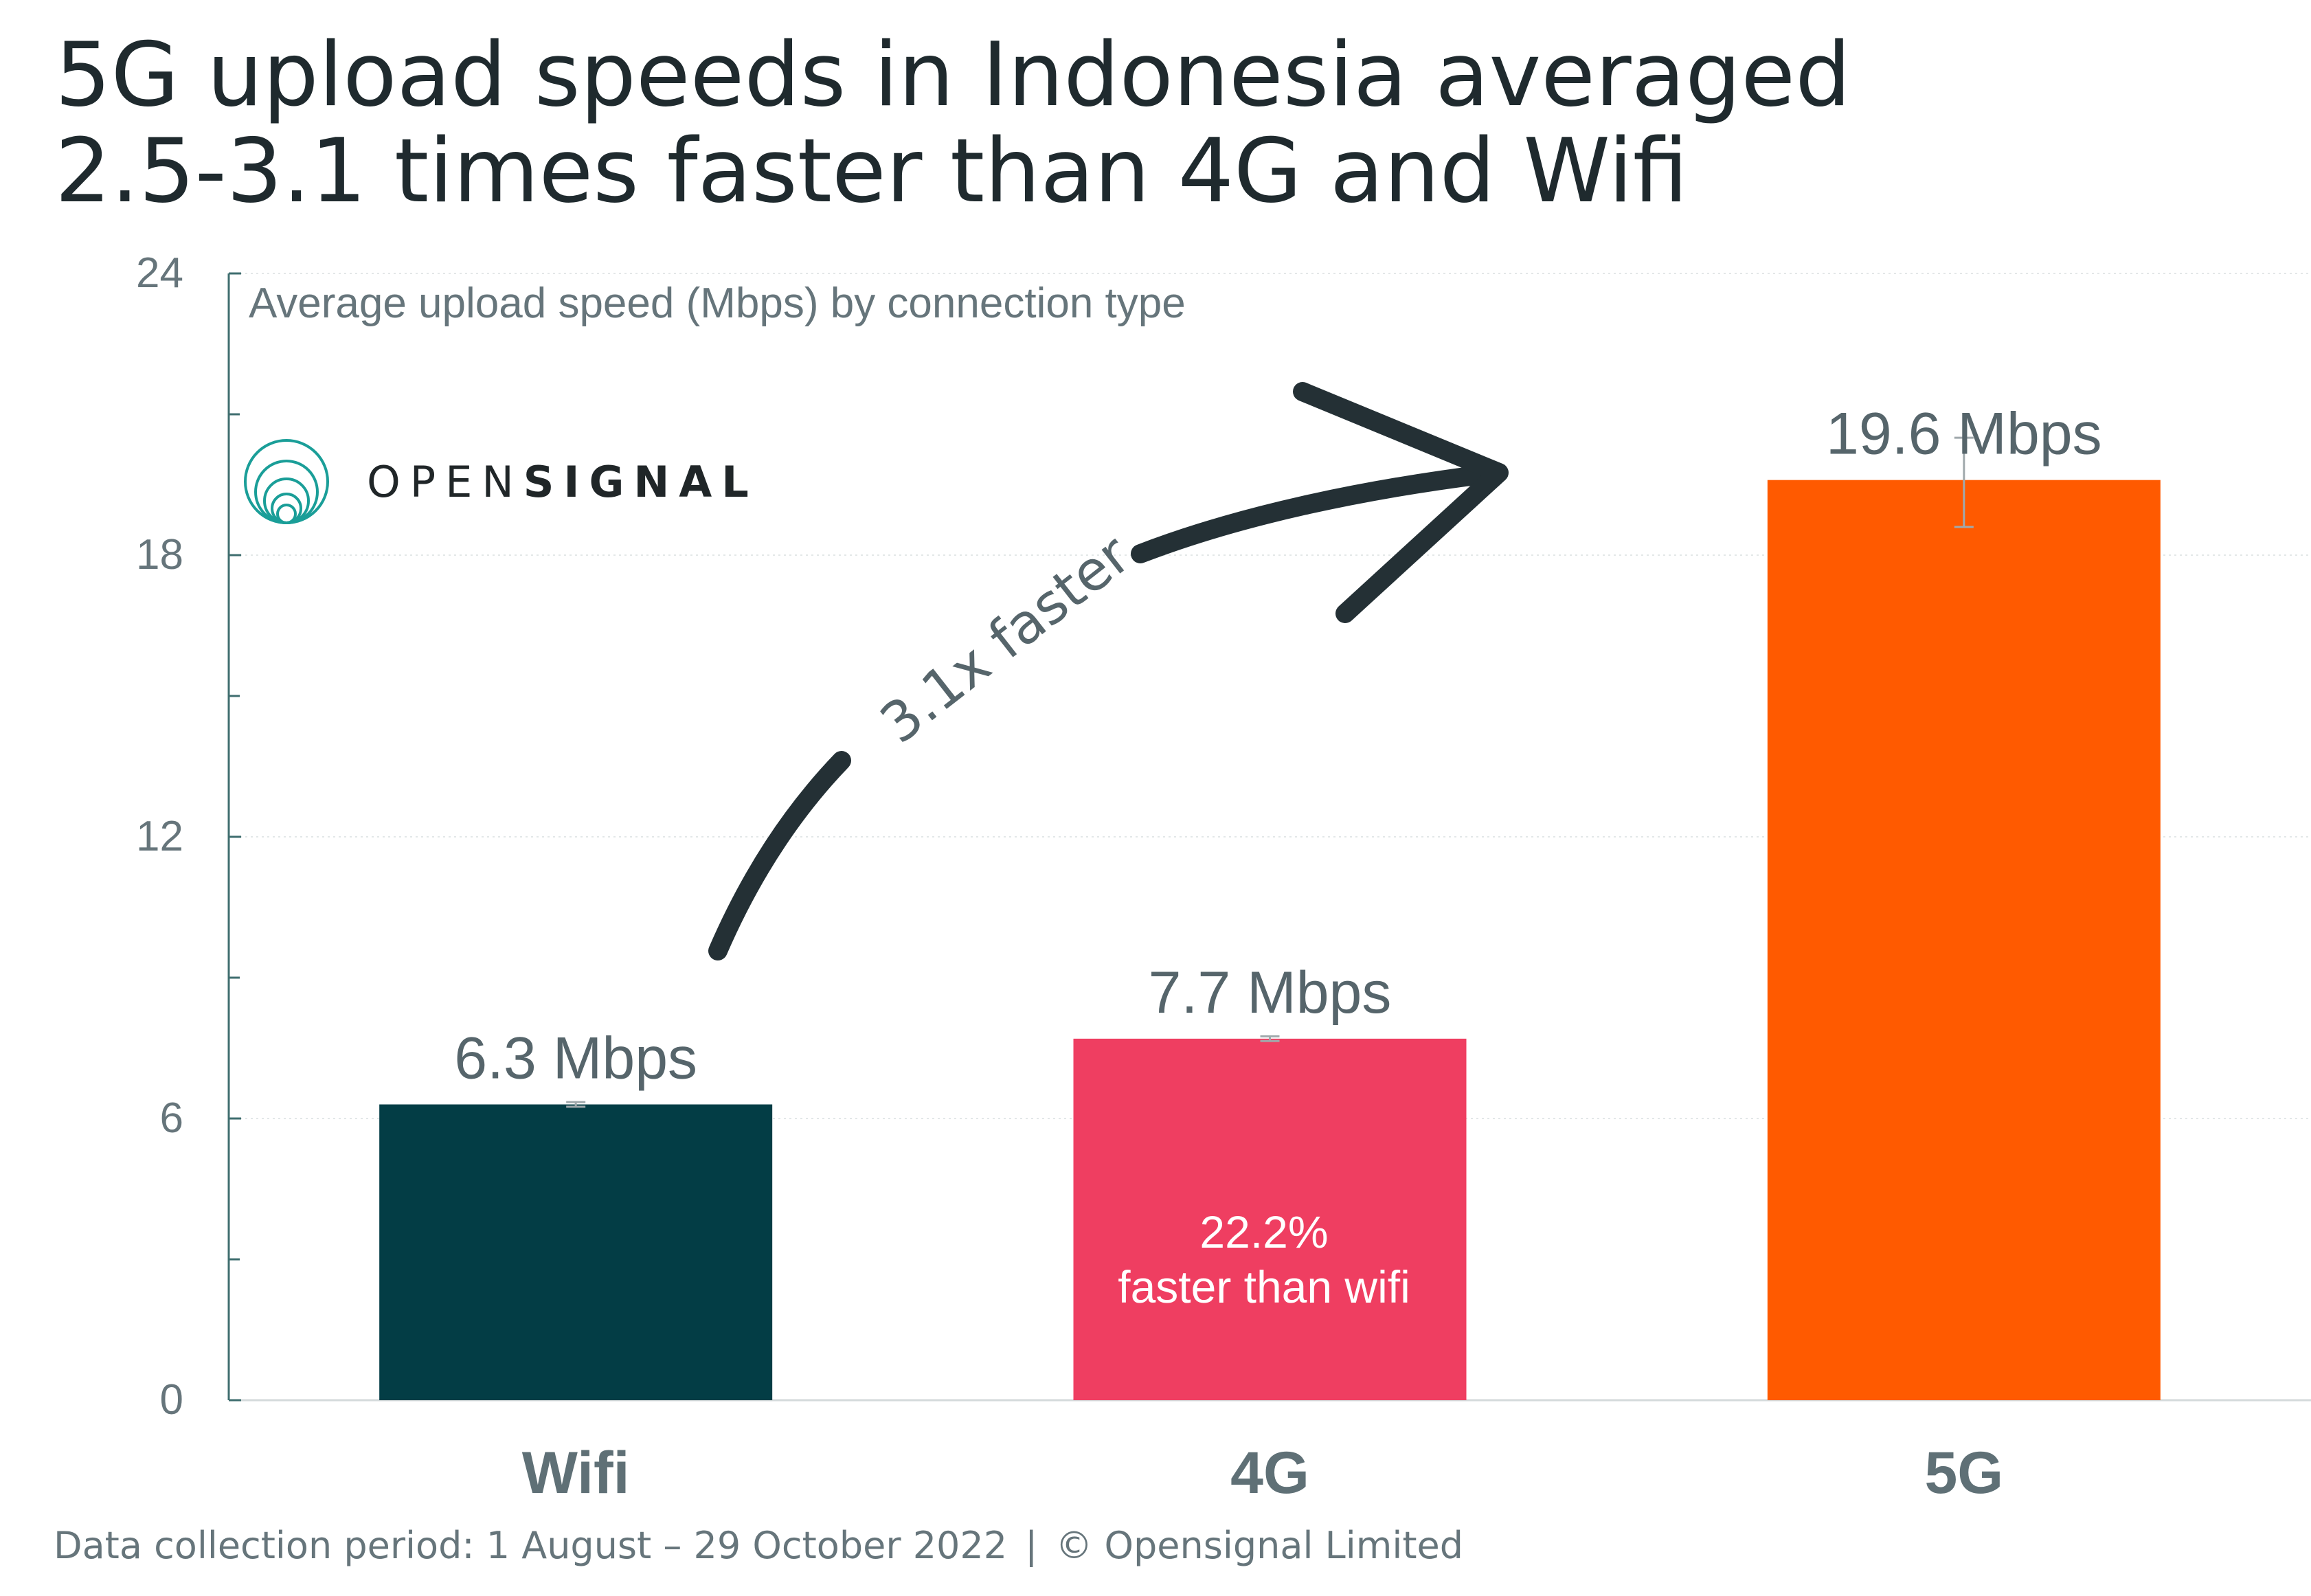 This screenshot has width=2311, height=1596. Describe the element at coordinates (872, 171) in the screenshot. I see `title-line-2: 2.5-3.1 times faster than 4G and Wifi` at that location.